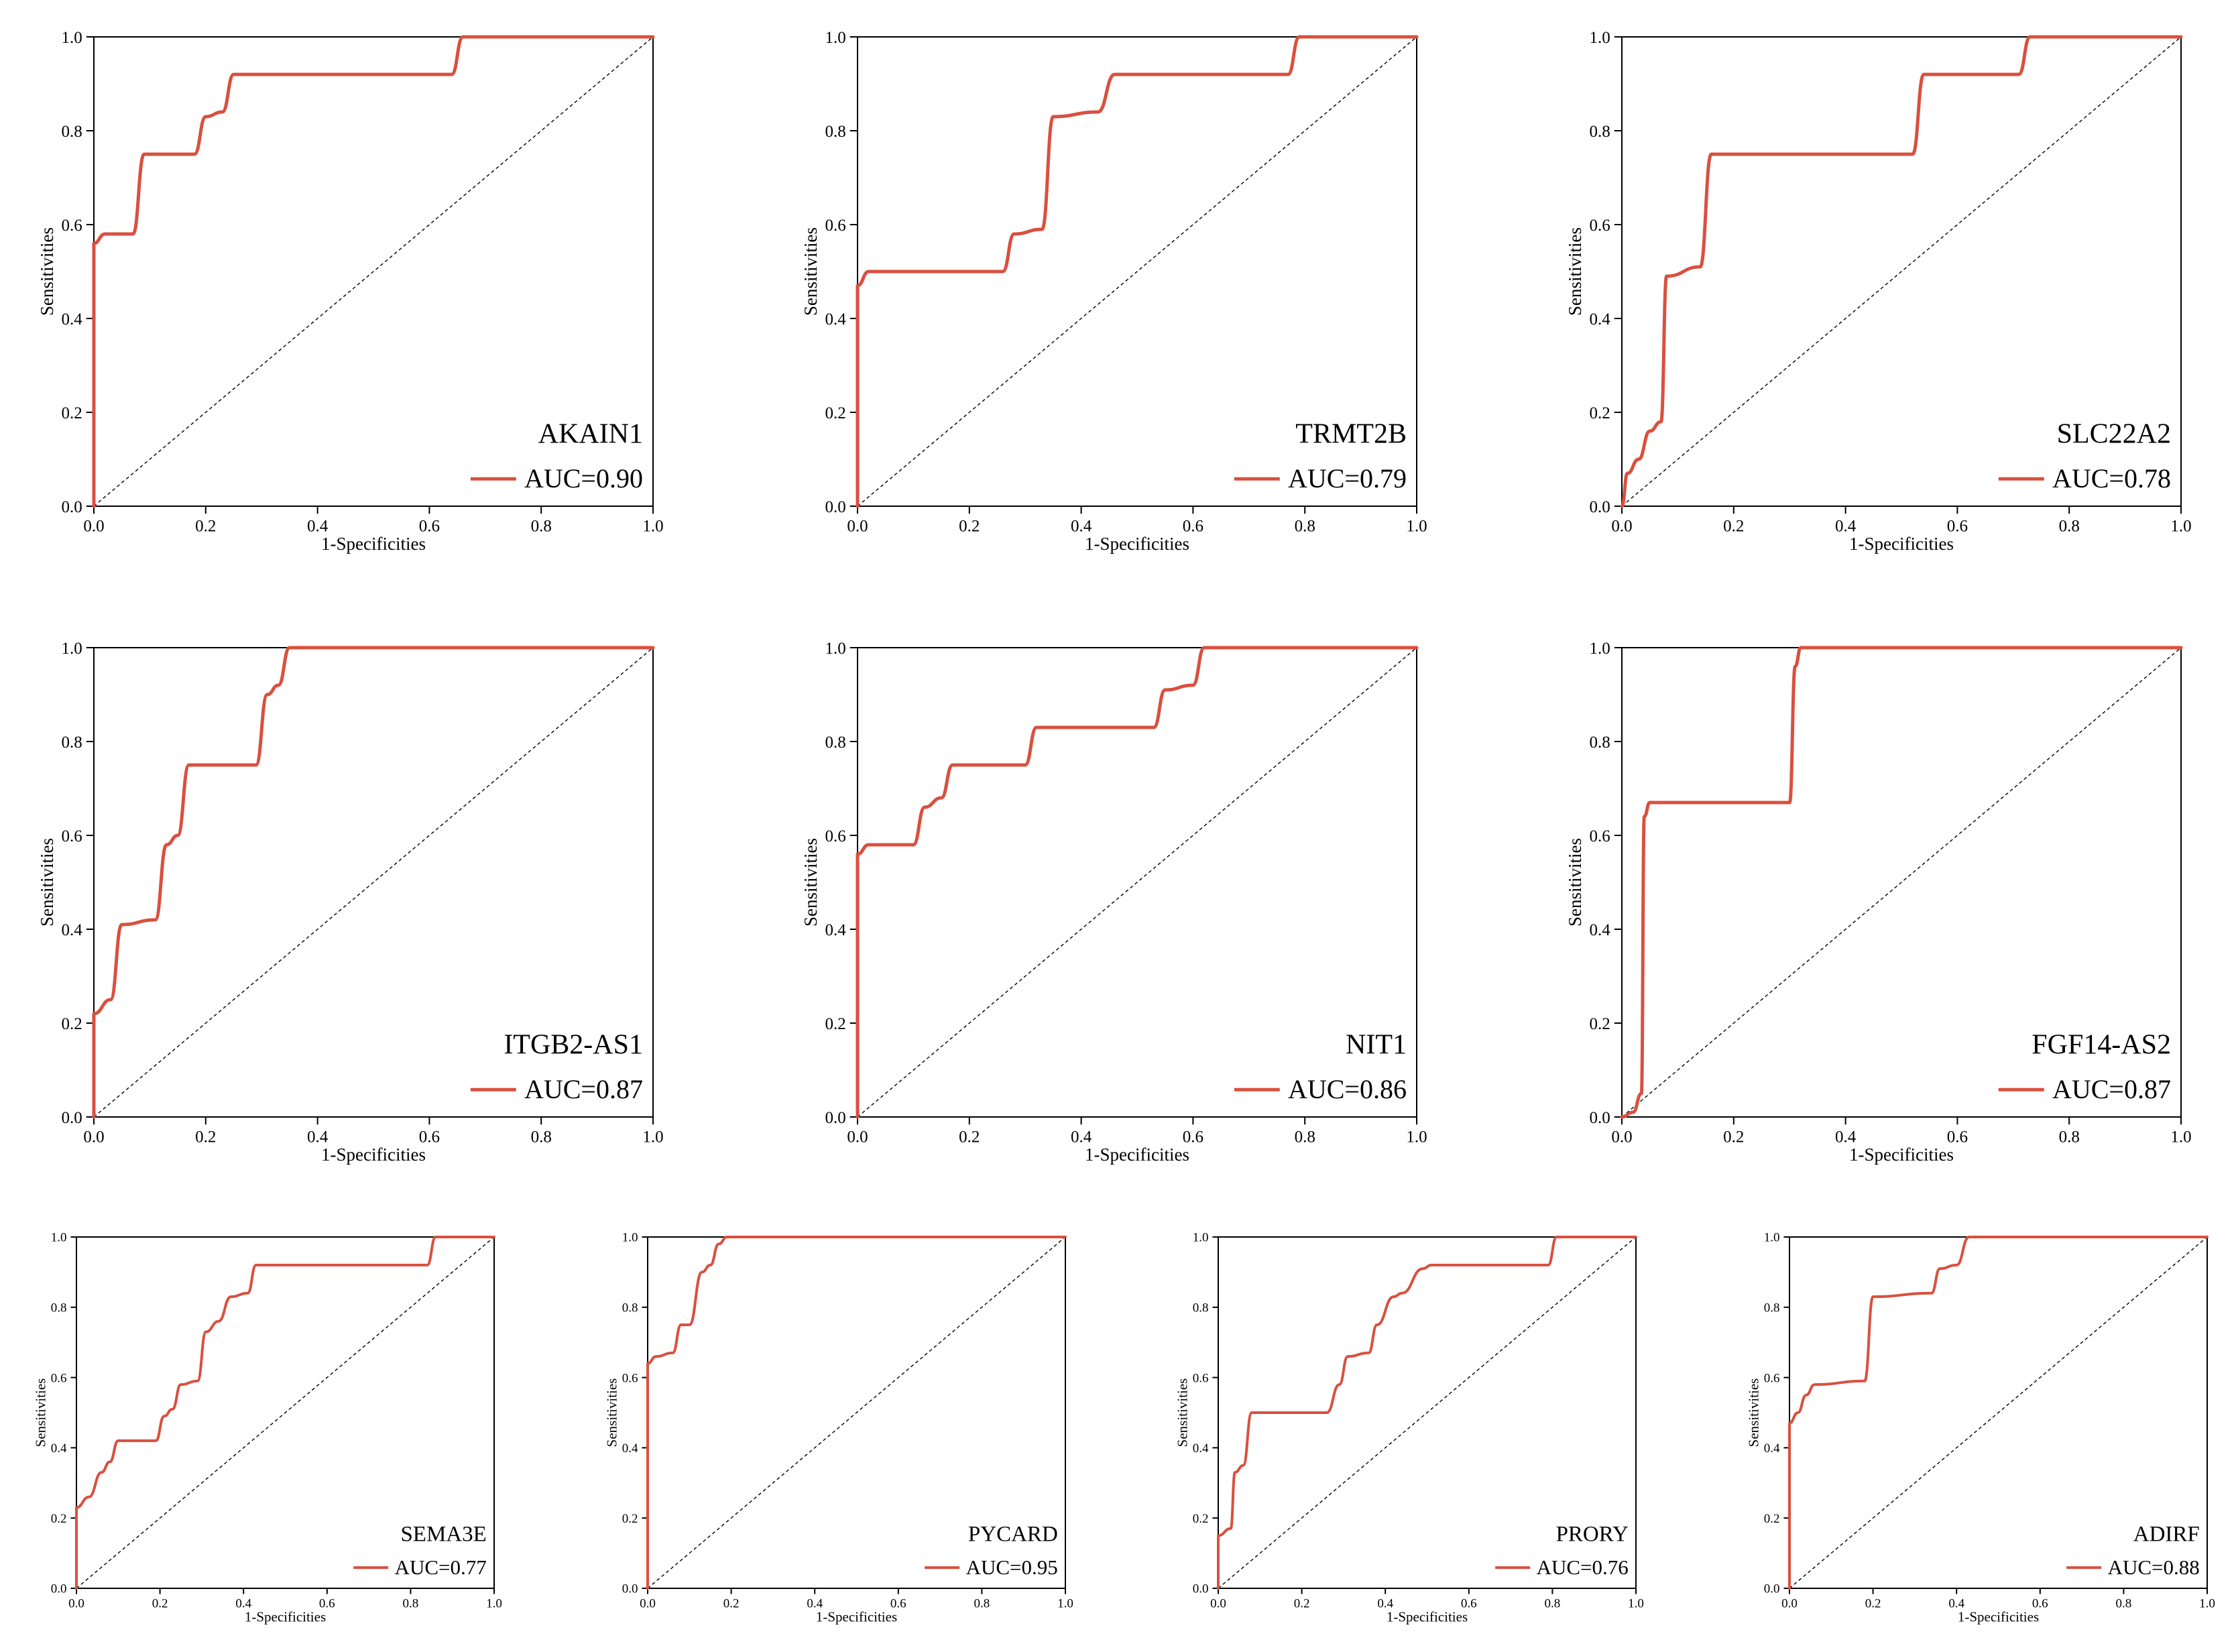 The height and width of the screenshot is (1652, 2234). I want to click on panel-title: SEMA3E, so click(443, 1534).